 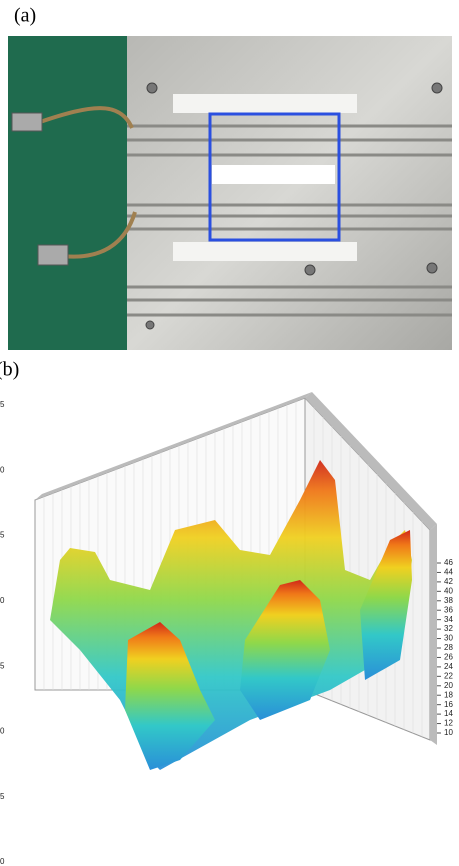 I want to click on z-tick-label: 10, so click(x=448, y=732).